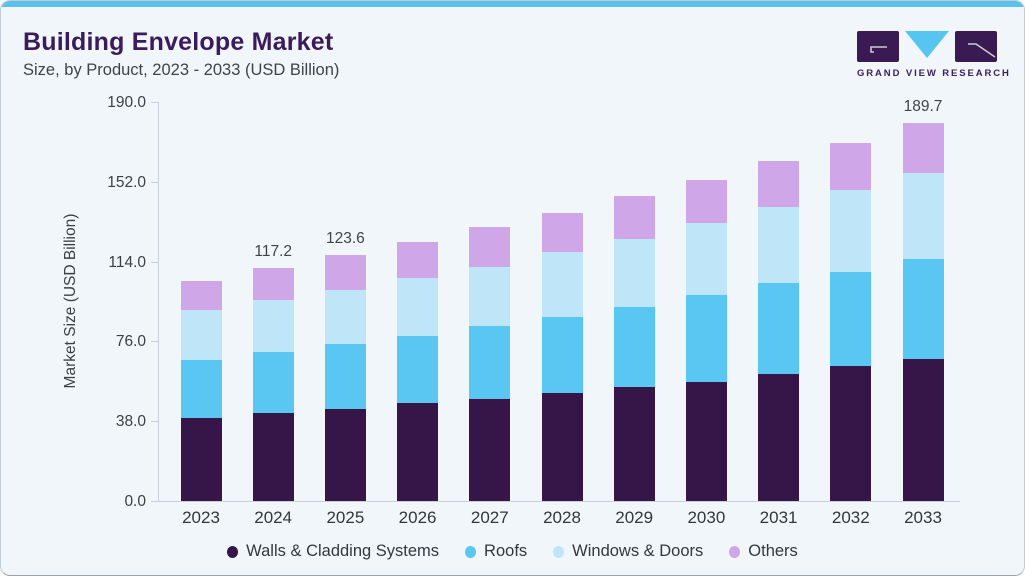  I want to click on x-tick-label: 2033, so click(923, 517).